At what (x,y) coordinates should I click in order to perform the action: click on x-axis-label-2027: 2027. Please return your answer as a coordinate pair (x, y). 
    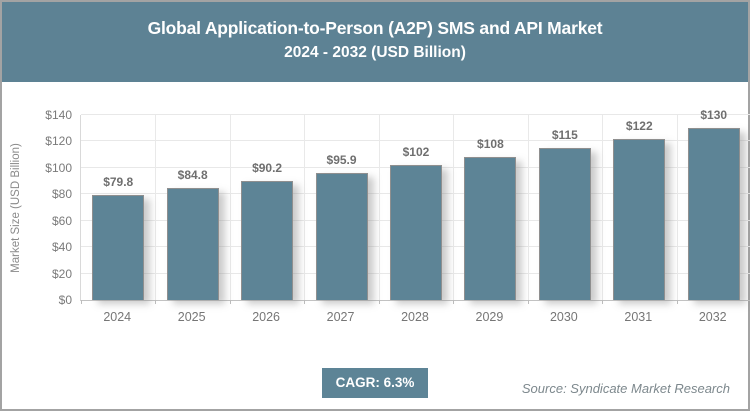
    Looking at the image, I should click on (340, 317).